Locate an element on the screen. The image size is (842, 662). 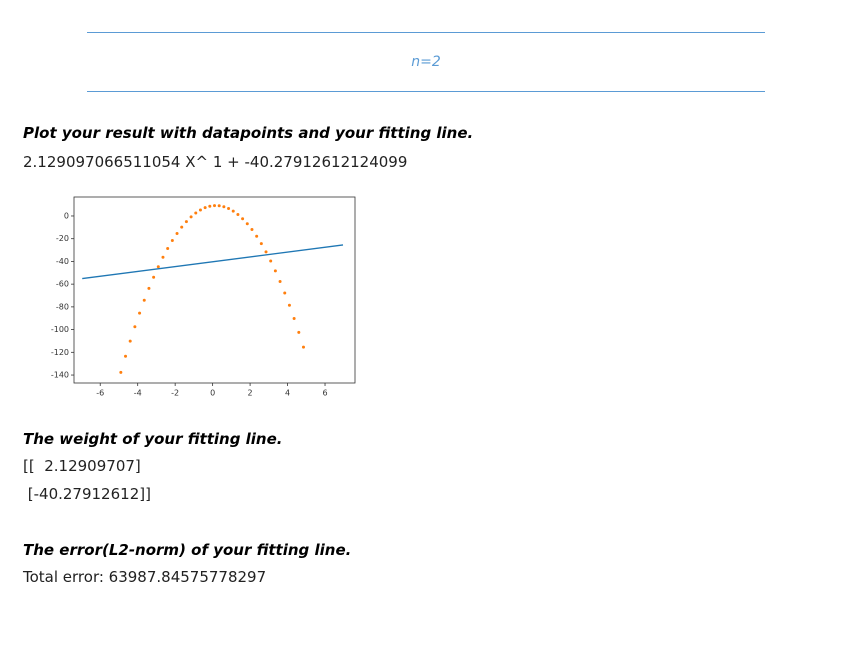
x-tick-label: -6 is located at coordinates (100, 393).